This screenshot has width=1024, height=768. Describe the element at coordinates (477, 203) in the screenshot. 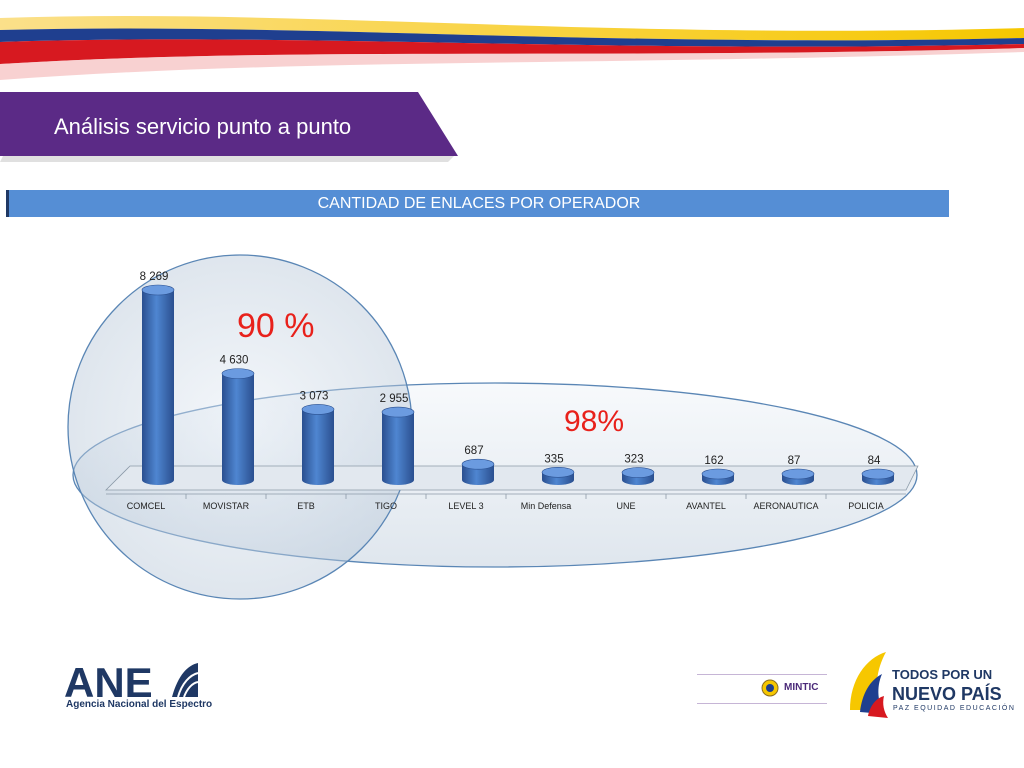

I see `chart-header: CANTIDAD DE ENLACES POR OPERADOR` at that location.